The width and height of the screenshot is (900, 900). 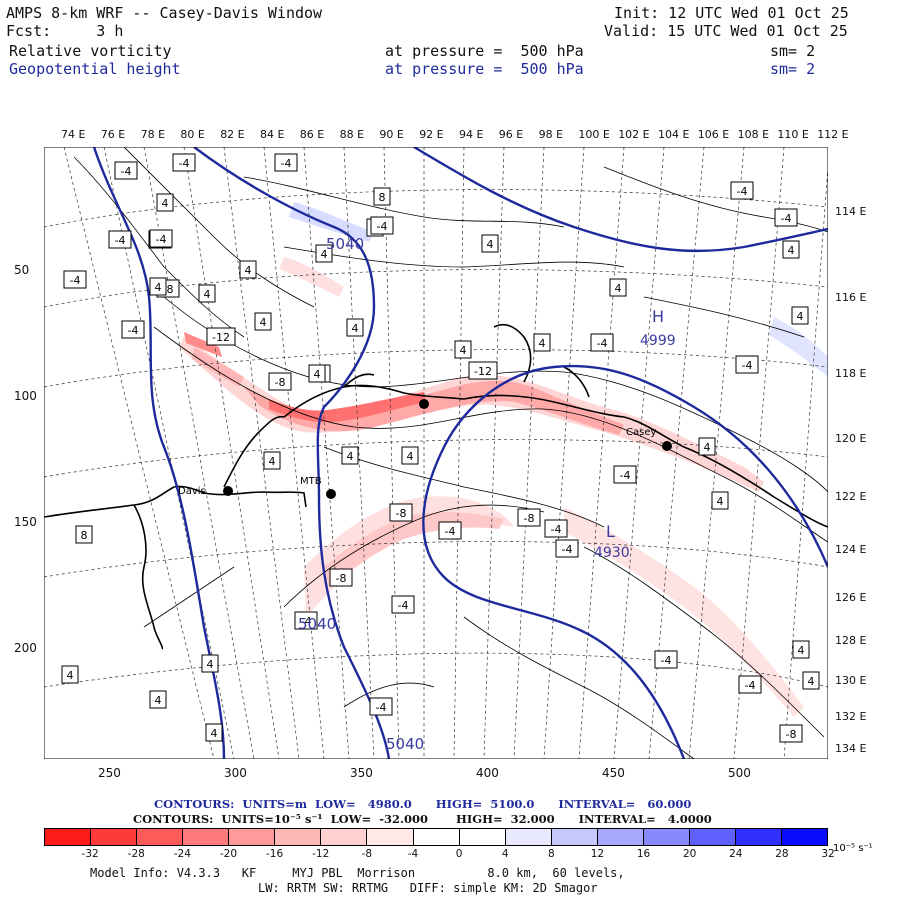 I want to click on top-longitude-label: 108 E, so click(x=753, y=134).